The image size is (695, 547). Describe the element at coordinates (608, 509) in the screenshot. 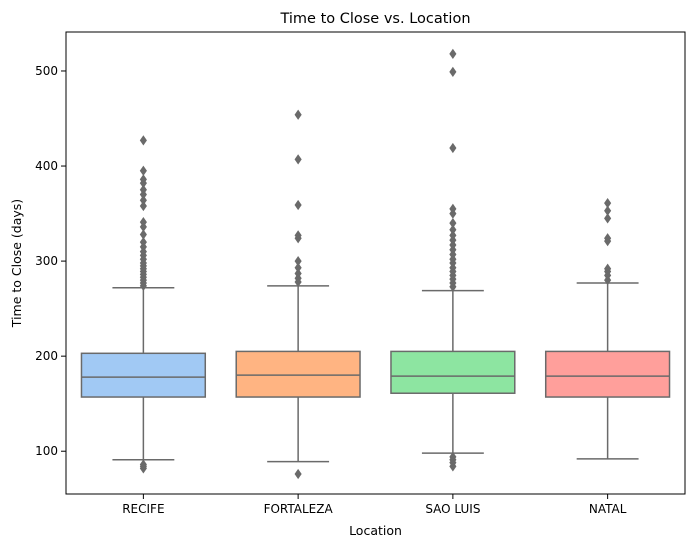

I see `x-tick-label: NATAL` at that location.